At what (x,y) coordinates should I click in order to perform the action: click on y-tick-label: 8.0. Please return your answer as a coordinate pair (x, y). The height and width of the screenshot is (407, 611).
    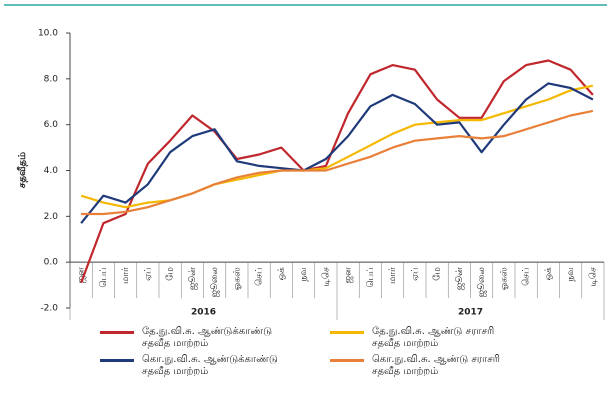
    Looking at the image, I should click on (51, 79).